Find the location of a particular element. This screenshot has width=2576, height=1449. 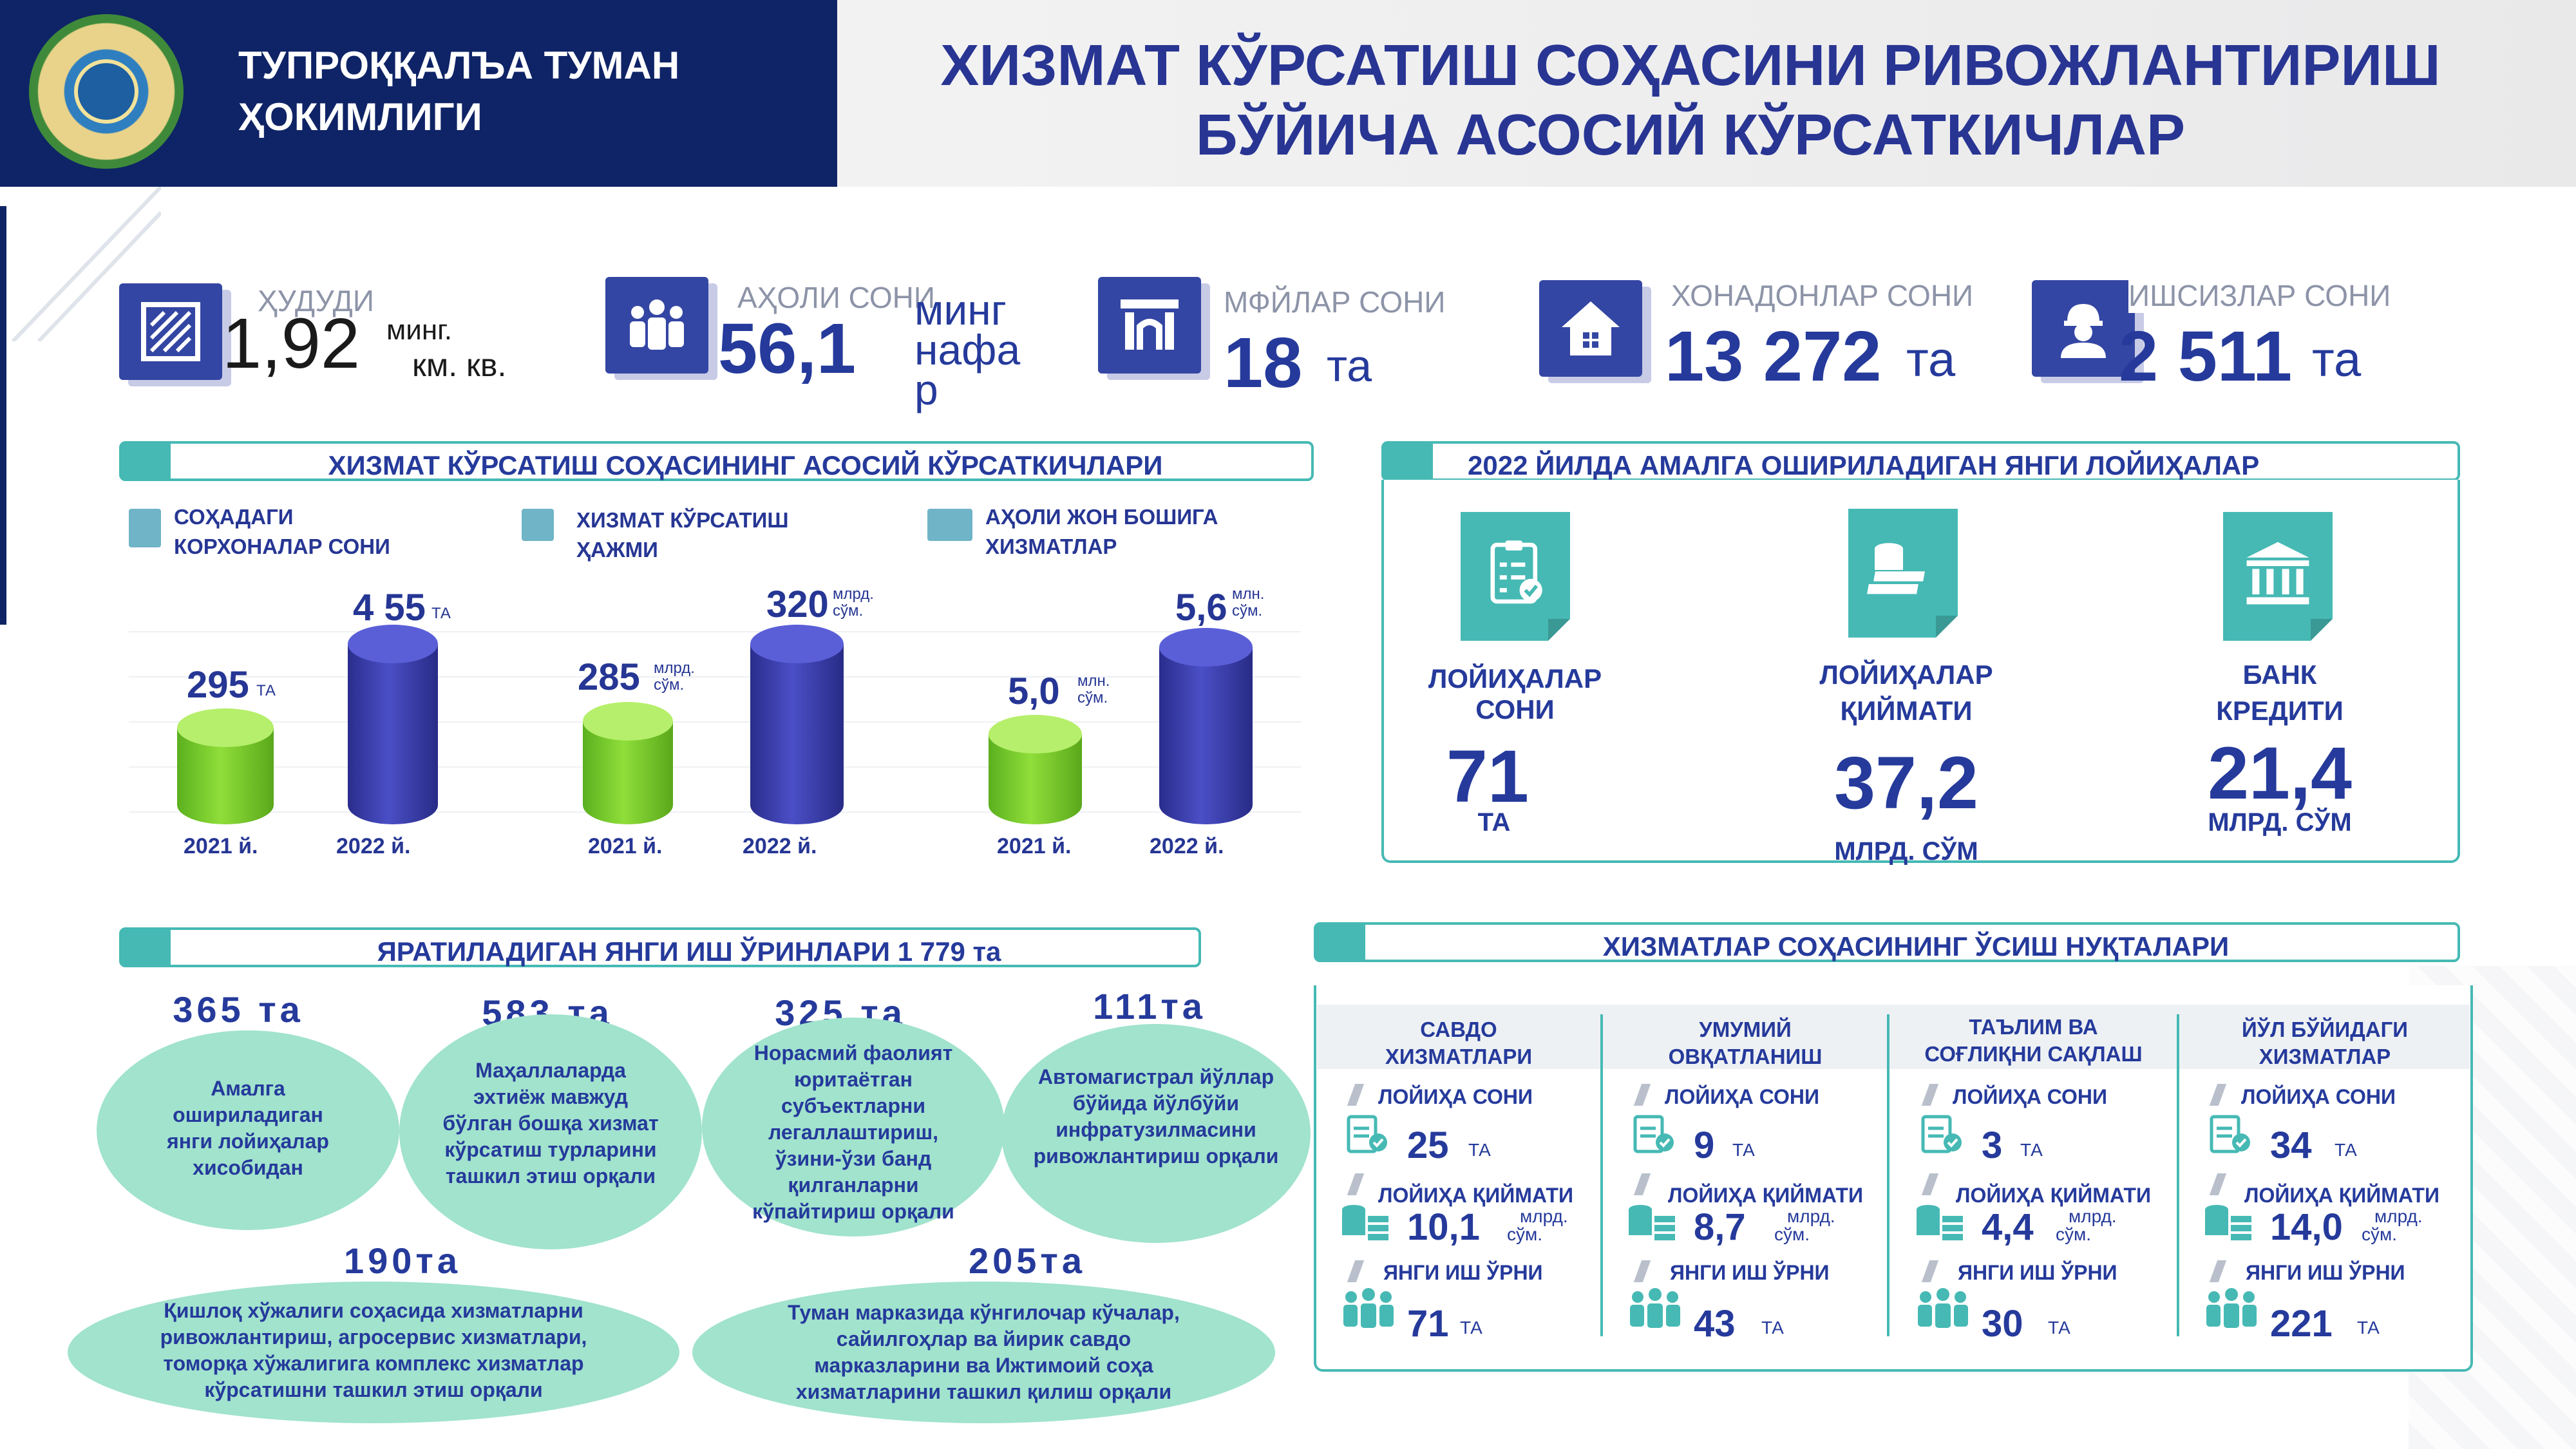

jobs-value-5: 190та is located at coordinates (402, 1260).